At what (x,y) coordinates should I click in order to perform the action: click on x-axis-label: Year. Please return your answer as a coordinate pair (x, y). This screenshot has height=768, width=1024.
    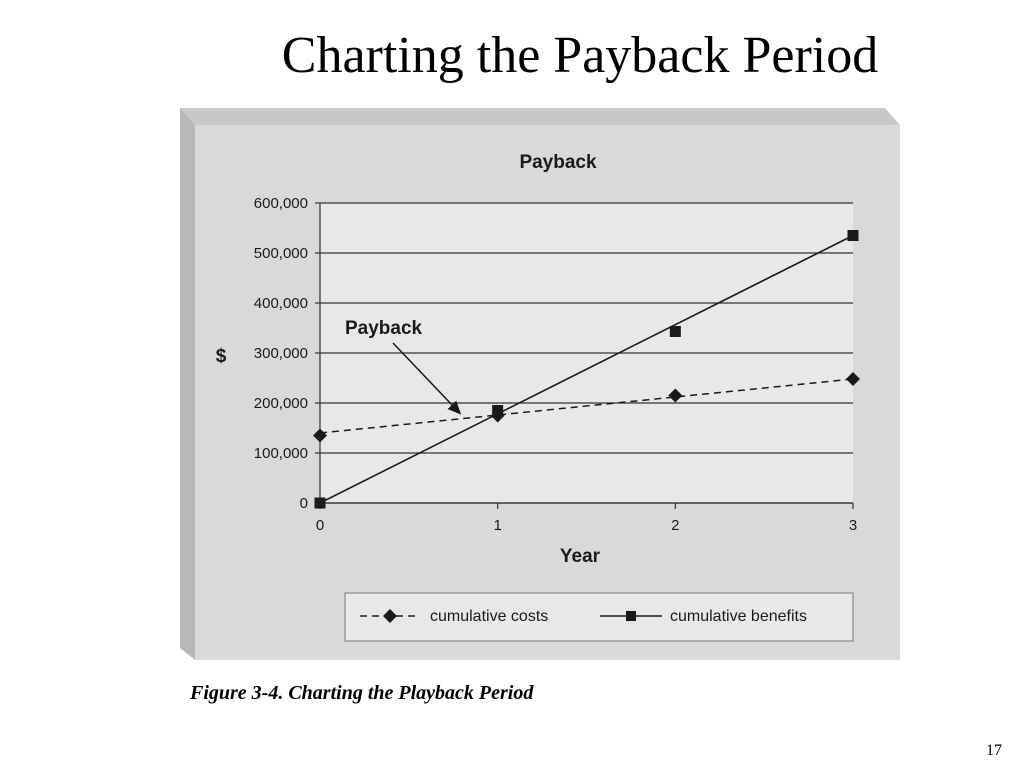
    Looking at the image, I should click on (580, 556).